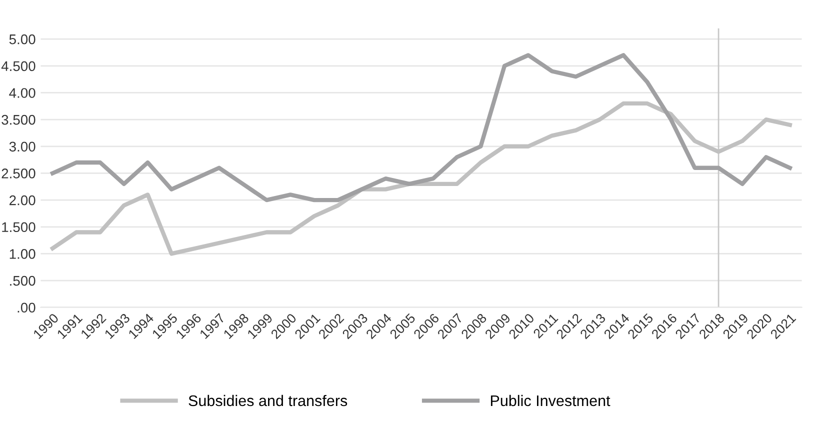 The image size is (814, 436). I want to click on y-tick-label: 3.500, so click(19, 119).